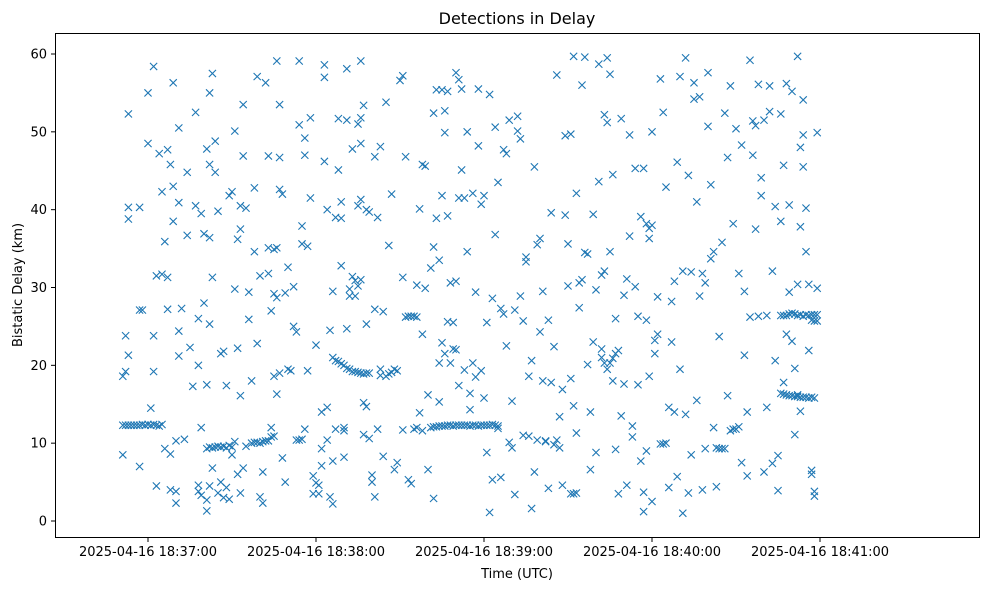  What do you see at coordinates (652, 552) in the screenshot?
I see `x-tick-label: 2025-04-16 18:40:00` at bounding box center [652, 552].